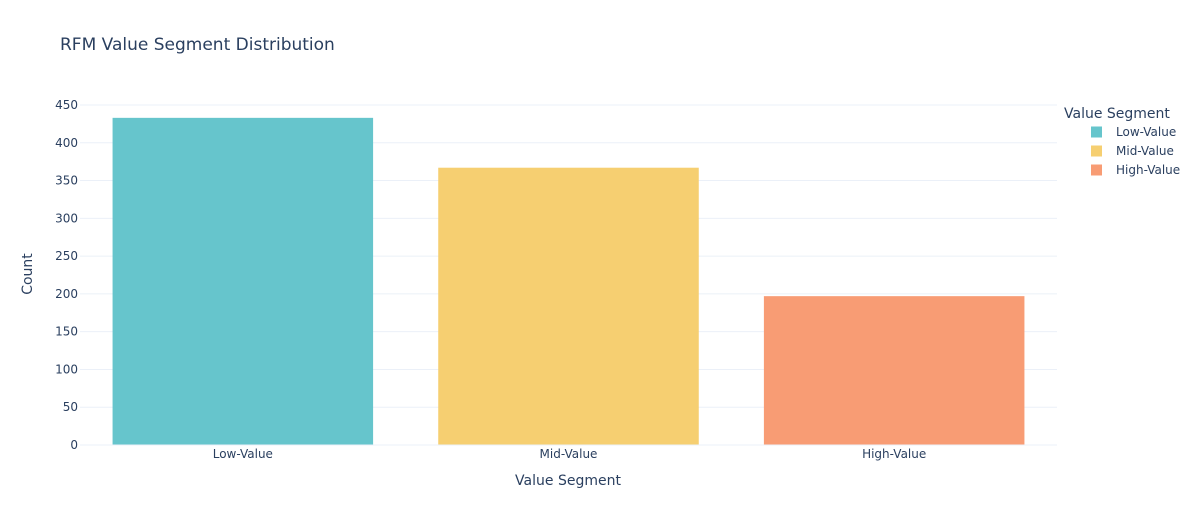 The image size is (1201, 525). I want to click on x-tick-label: Low-Value, so click(243, 454).